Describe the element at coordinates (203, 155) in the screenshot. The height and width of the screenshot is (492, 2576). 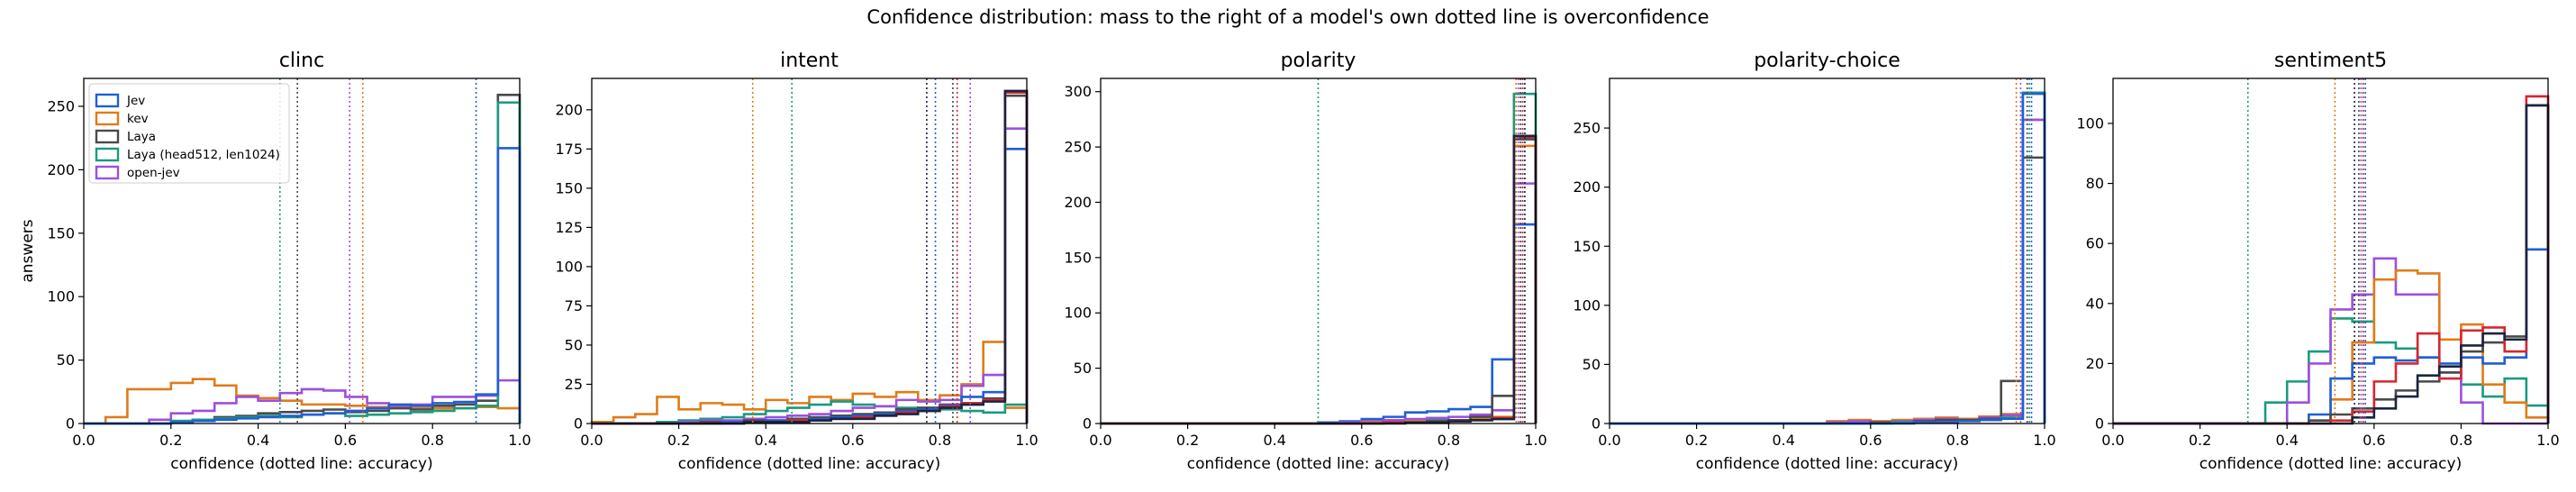
I see `legend-label: Laya (head512, len1024)` at that location.